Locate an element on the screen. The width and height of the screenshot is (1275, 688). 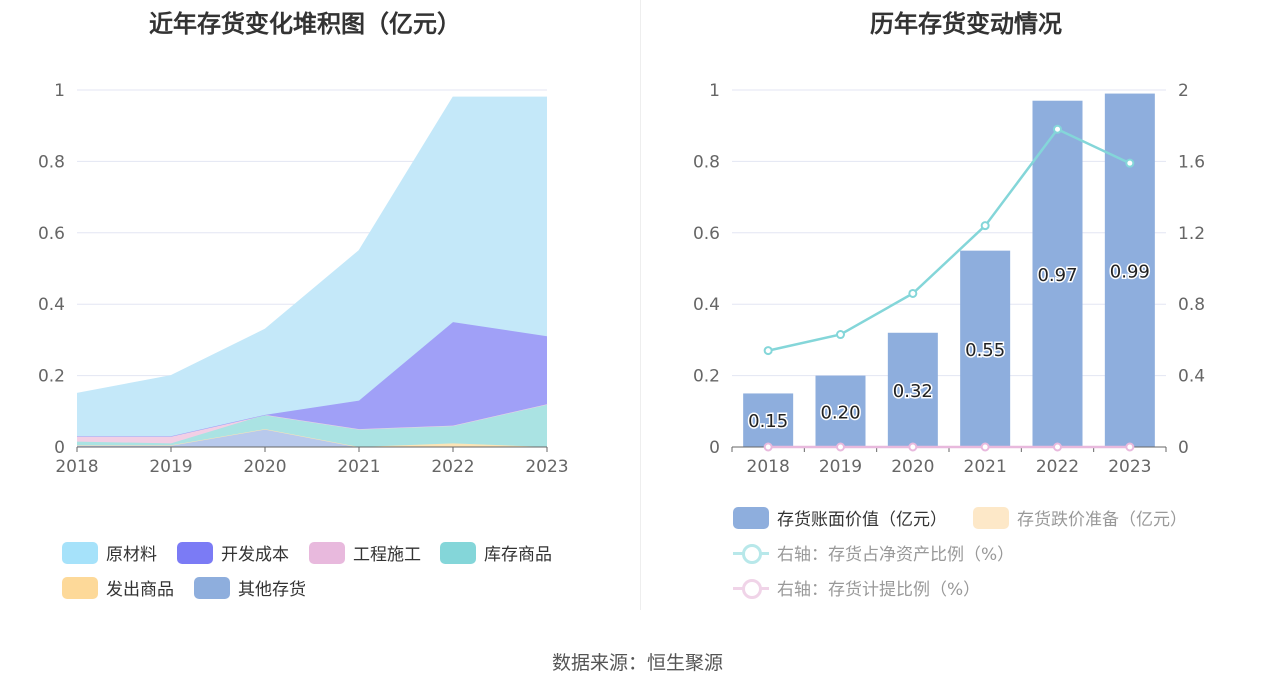
legend-item-impairment: 存货跌价准备（亿元） is located at coordinates (1080, 517).